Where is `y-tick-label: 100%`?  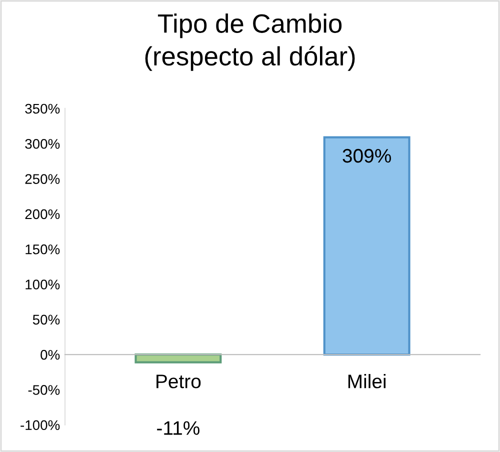 y-tick-label: 100% is located at coordinates (43, 285).